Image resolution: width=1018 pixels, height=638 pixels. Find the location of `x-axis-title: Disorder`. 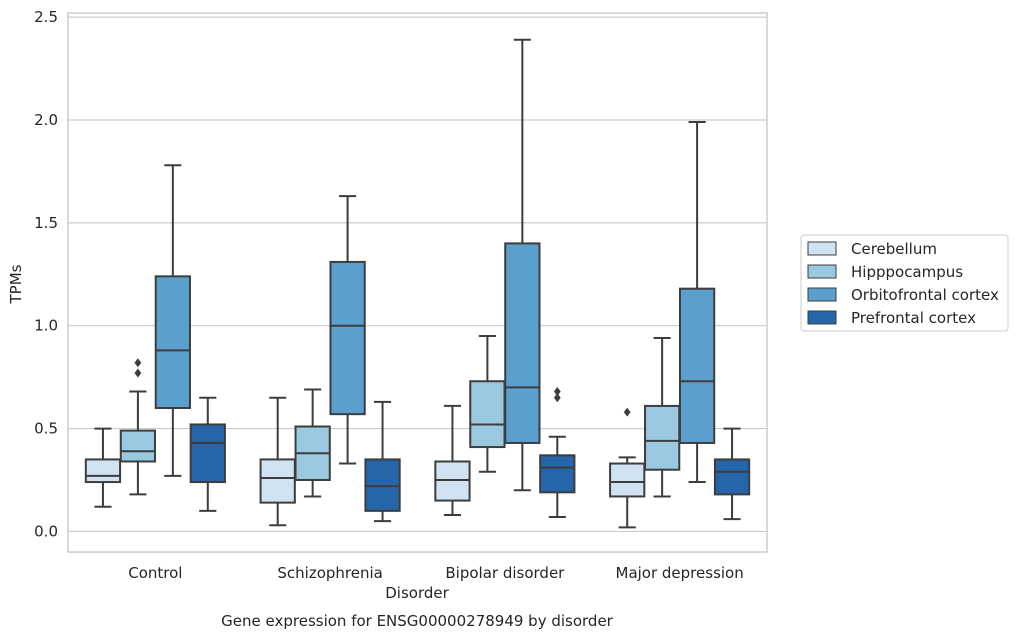

x-axis-title: Disorder is located at coordinates (417, 593).